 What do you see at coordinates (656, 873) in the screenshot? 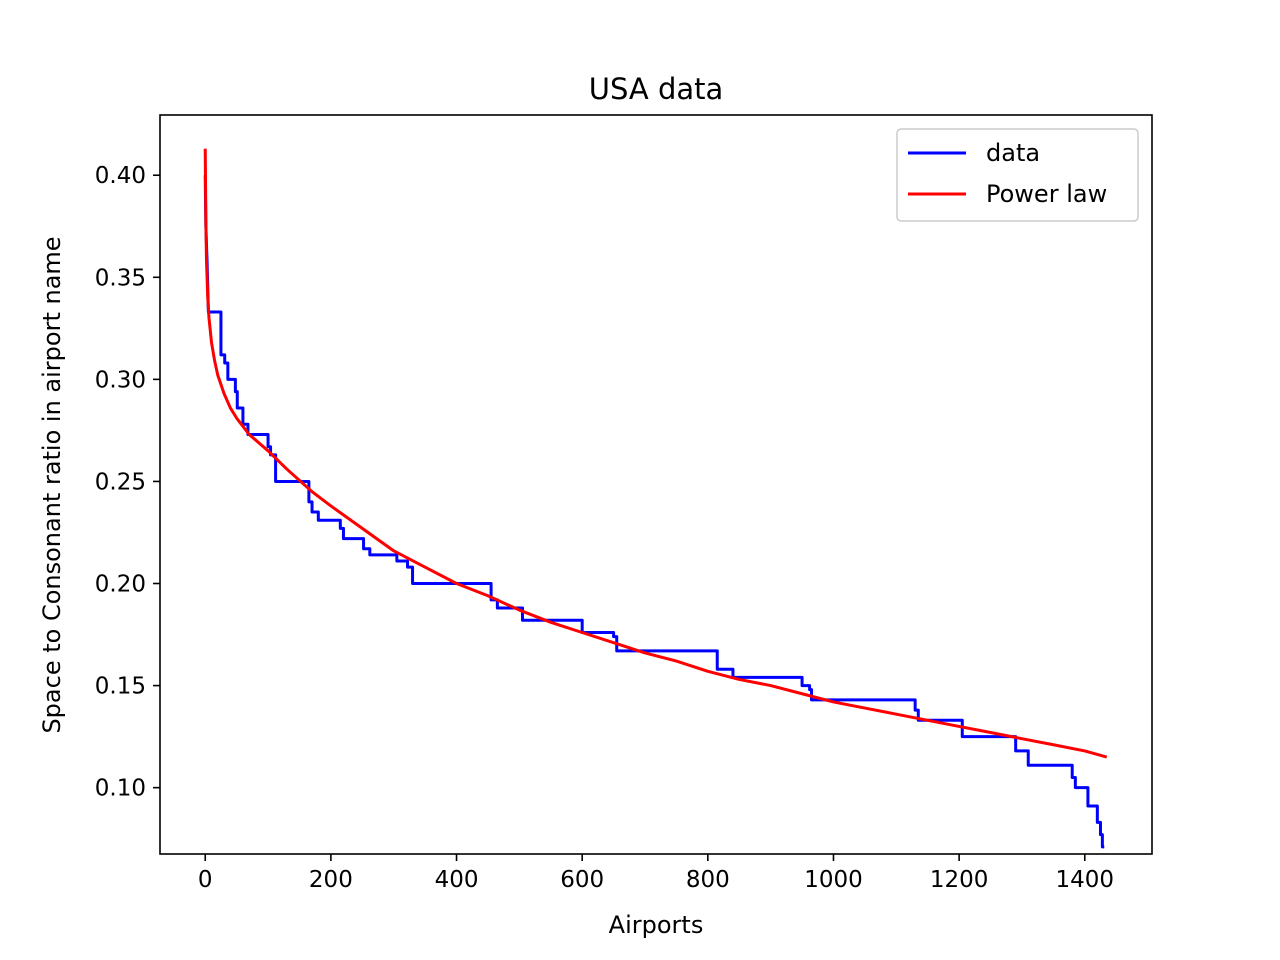
I see `x-axis: 0 200 400 600 800 1000 1200 1400` at bounding box center [656, 873].